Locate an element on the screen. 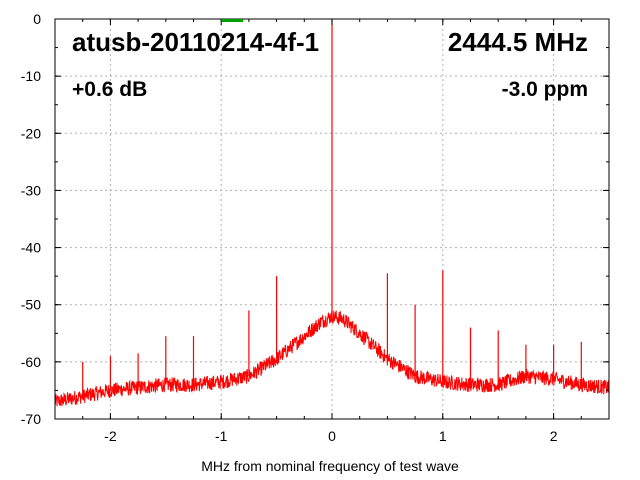 Image resolution: width=640 pixels, height=480 pixels. y-tick-label: -30 is located at coordinates (31, 190).